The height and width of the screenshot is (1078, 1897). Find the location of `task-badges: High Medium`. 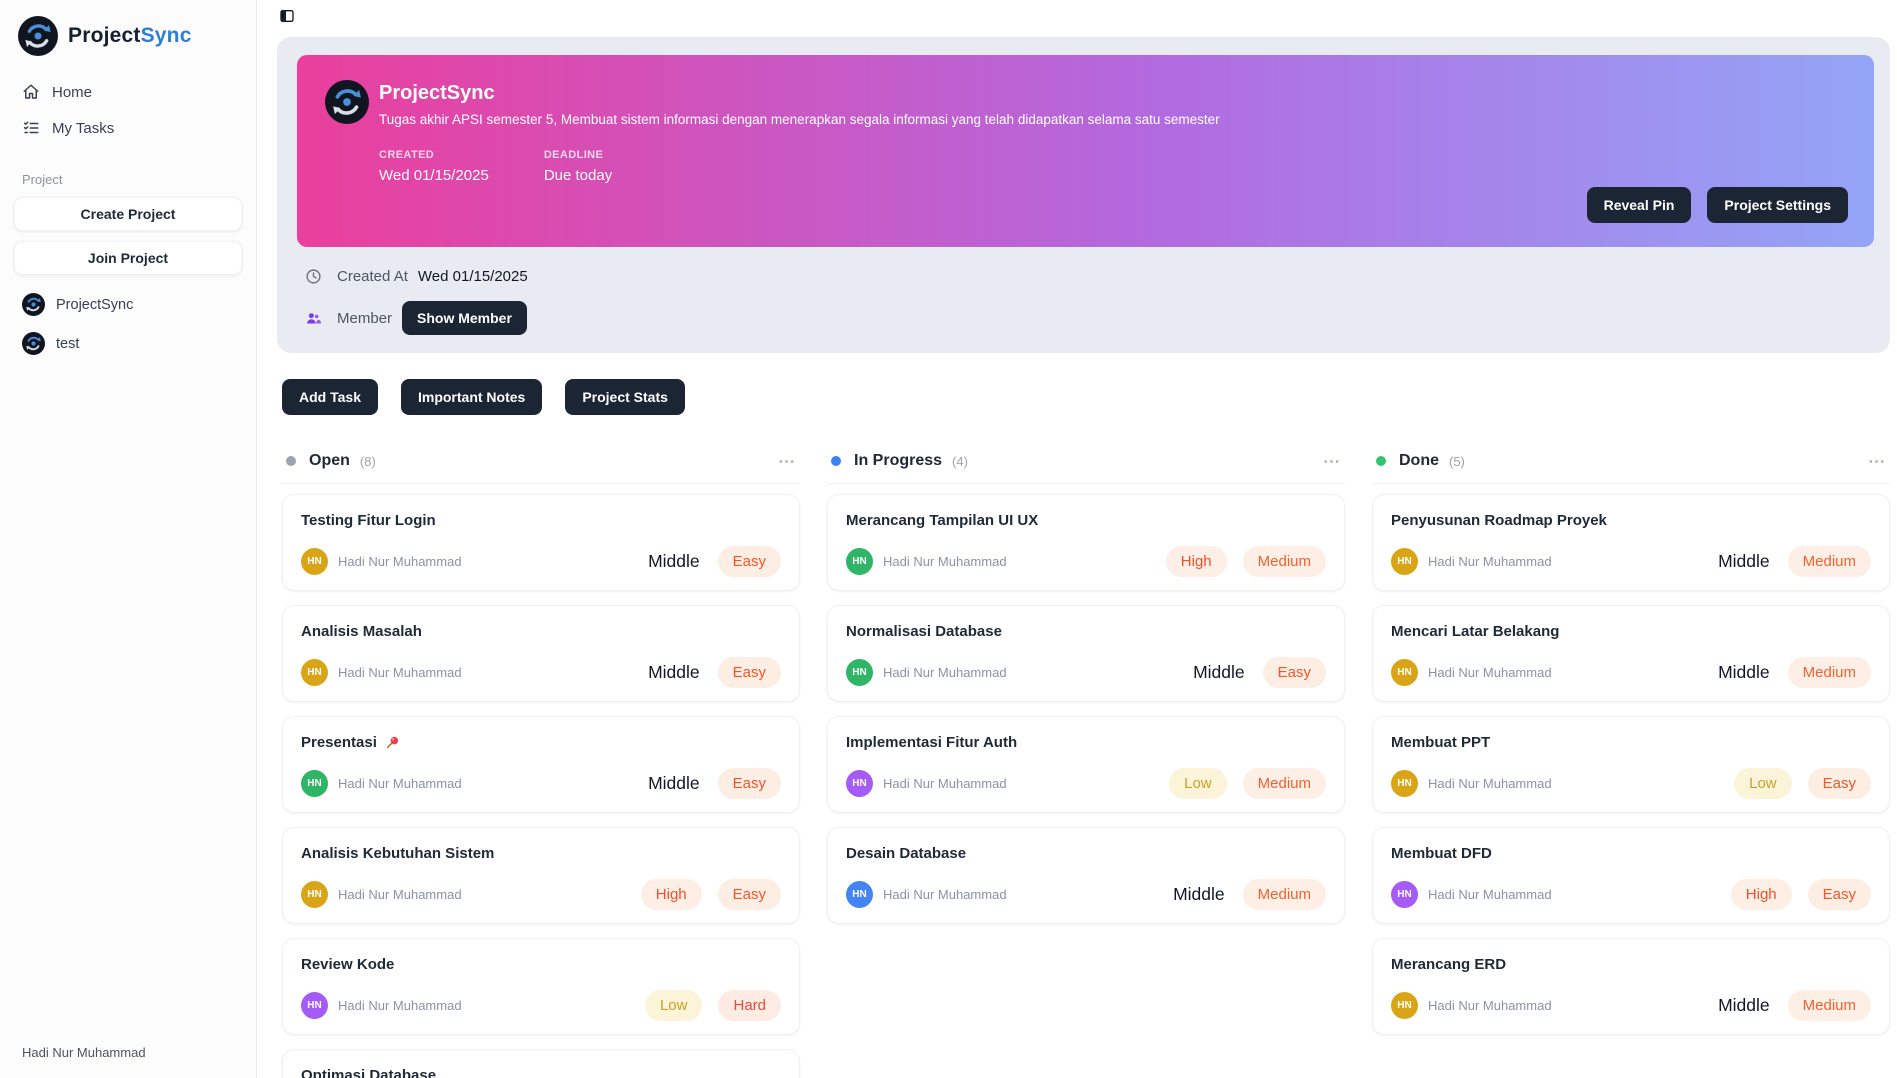

task-badges: High Medium is located at coordinates (1245, 561).